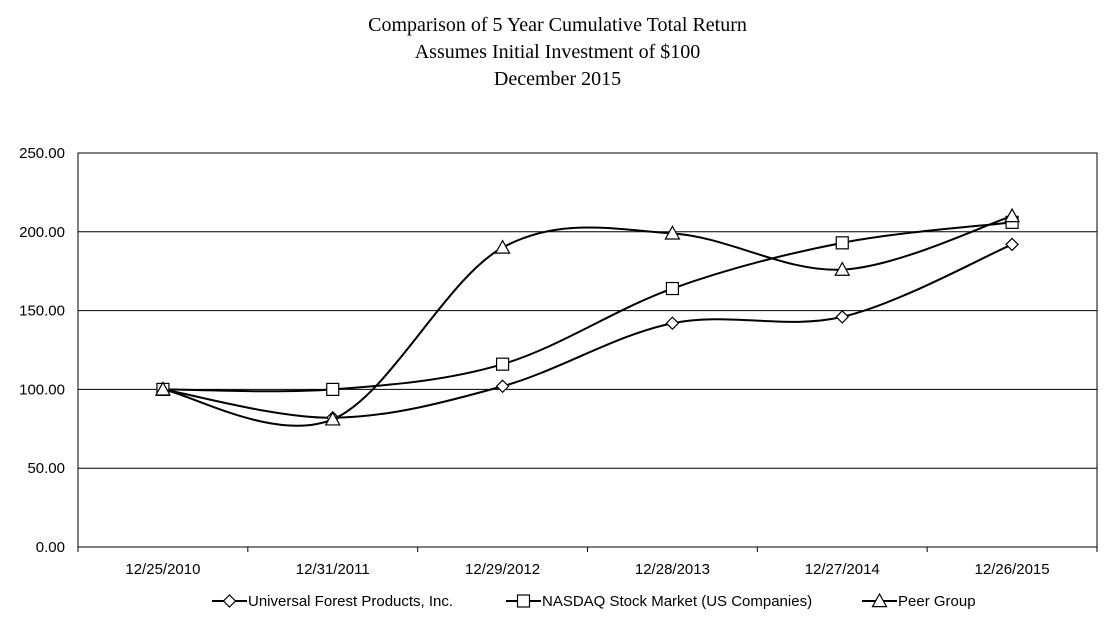 Image resolution: width=1115 pixels, height=624 pixels. Describe the element at coordinates (162, 569) in the screenshot. I see `x-tick-label: 12/25/2010` at that location.